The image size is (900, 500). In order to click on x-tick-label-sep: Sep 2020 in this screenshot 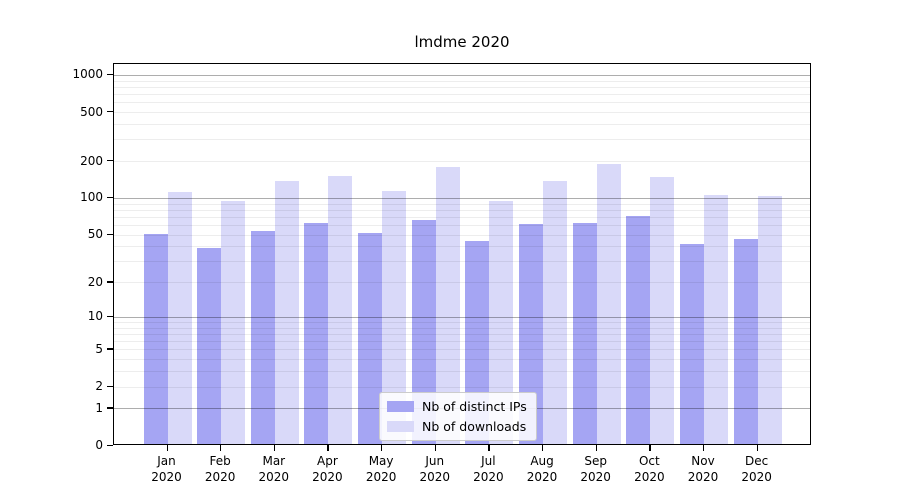, I will do `click(596, 469)`.